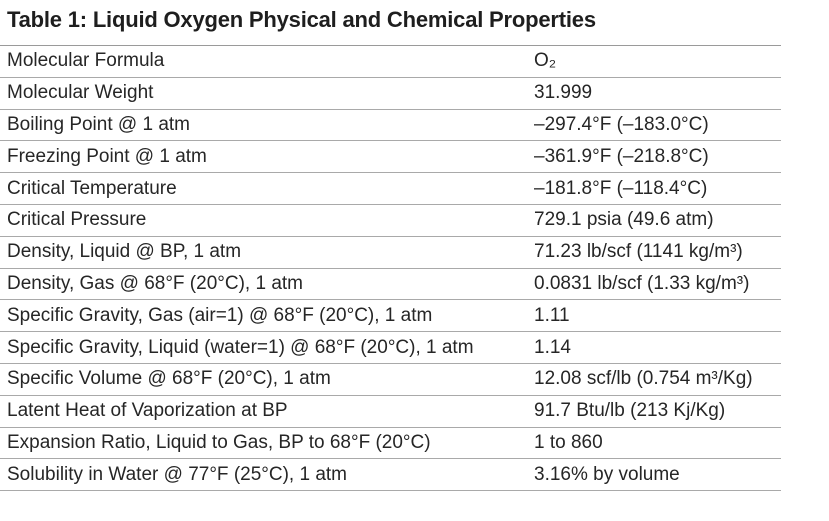 Image resolution: width=829 pixels, height=521 pixels. What do you see at coordinates (563, 93) in the screenshot?
I see `value-cell: 31.999` at bounding box center [563, 93].